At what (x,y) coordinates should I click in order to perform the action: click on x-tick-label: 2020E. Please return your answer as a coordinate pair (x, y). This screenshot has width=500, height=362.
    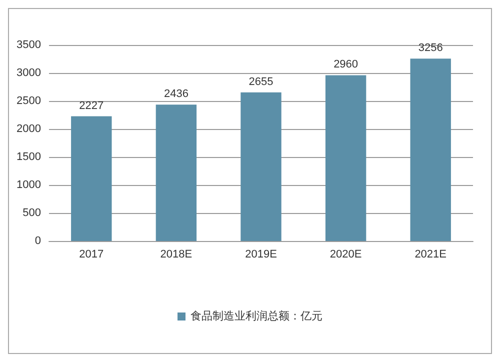
    Looking at the image, I should click on (346, 254).